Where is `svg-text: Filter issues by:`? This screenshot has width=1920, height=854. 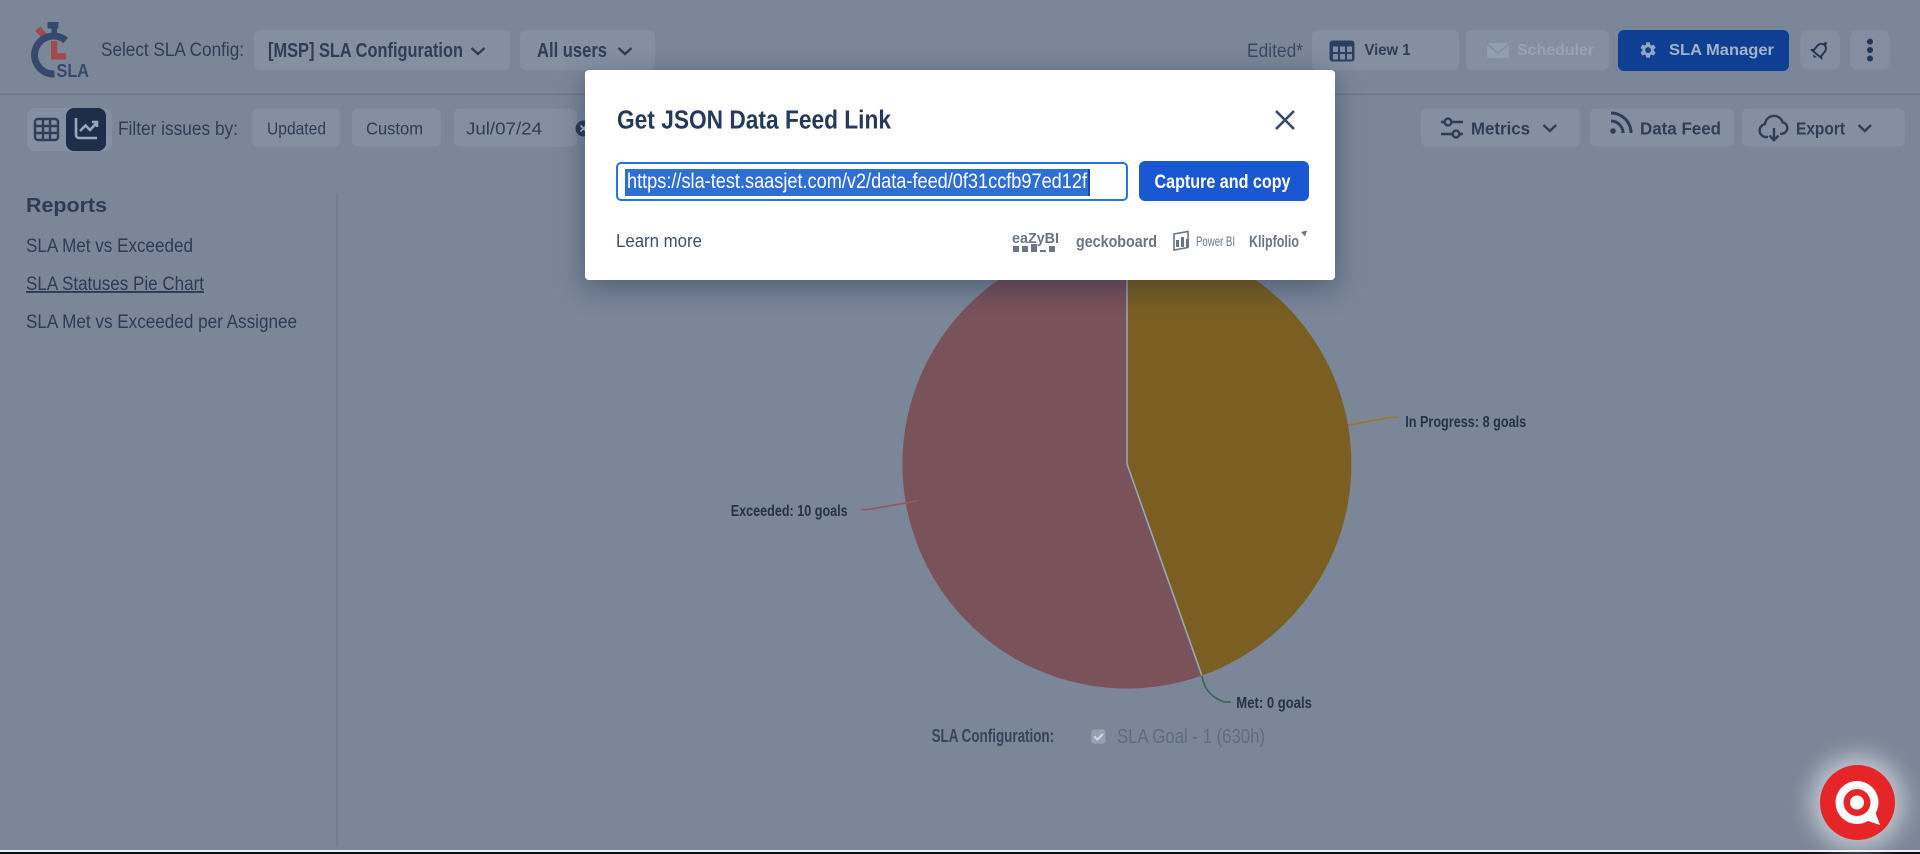
svg-text: Filter issues by: is located at coordinates (178, 129).